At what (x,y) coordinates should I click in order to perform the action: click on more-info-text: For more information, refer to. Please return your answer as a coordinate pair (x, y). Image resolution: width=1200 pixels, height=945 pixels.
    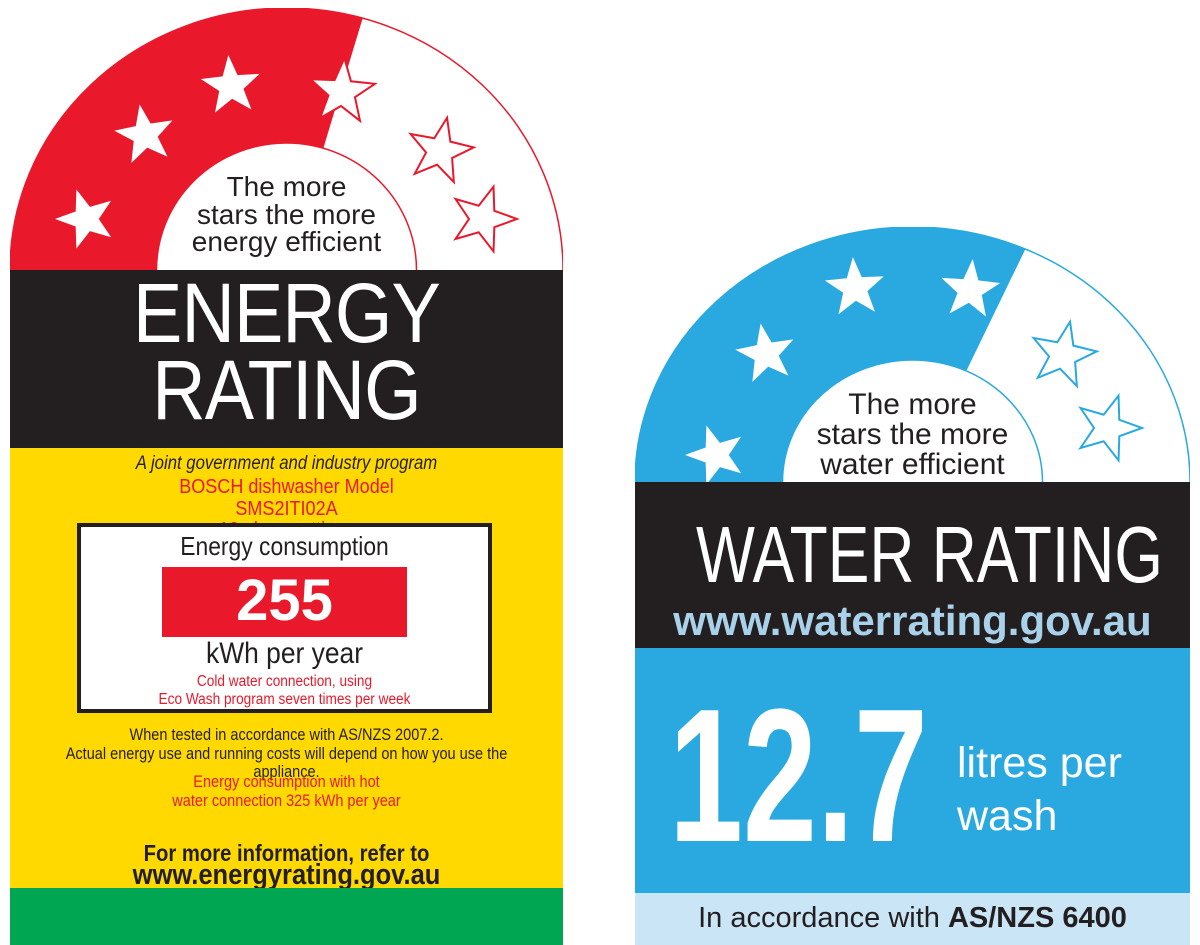
    Looking at the image, I should click on (286, 853).